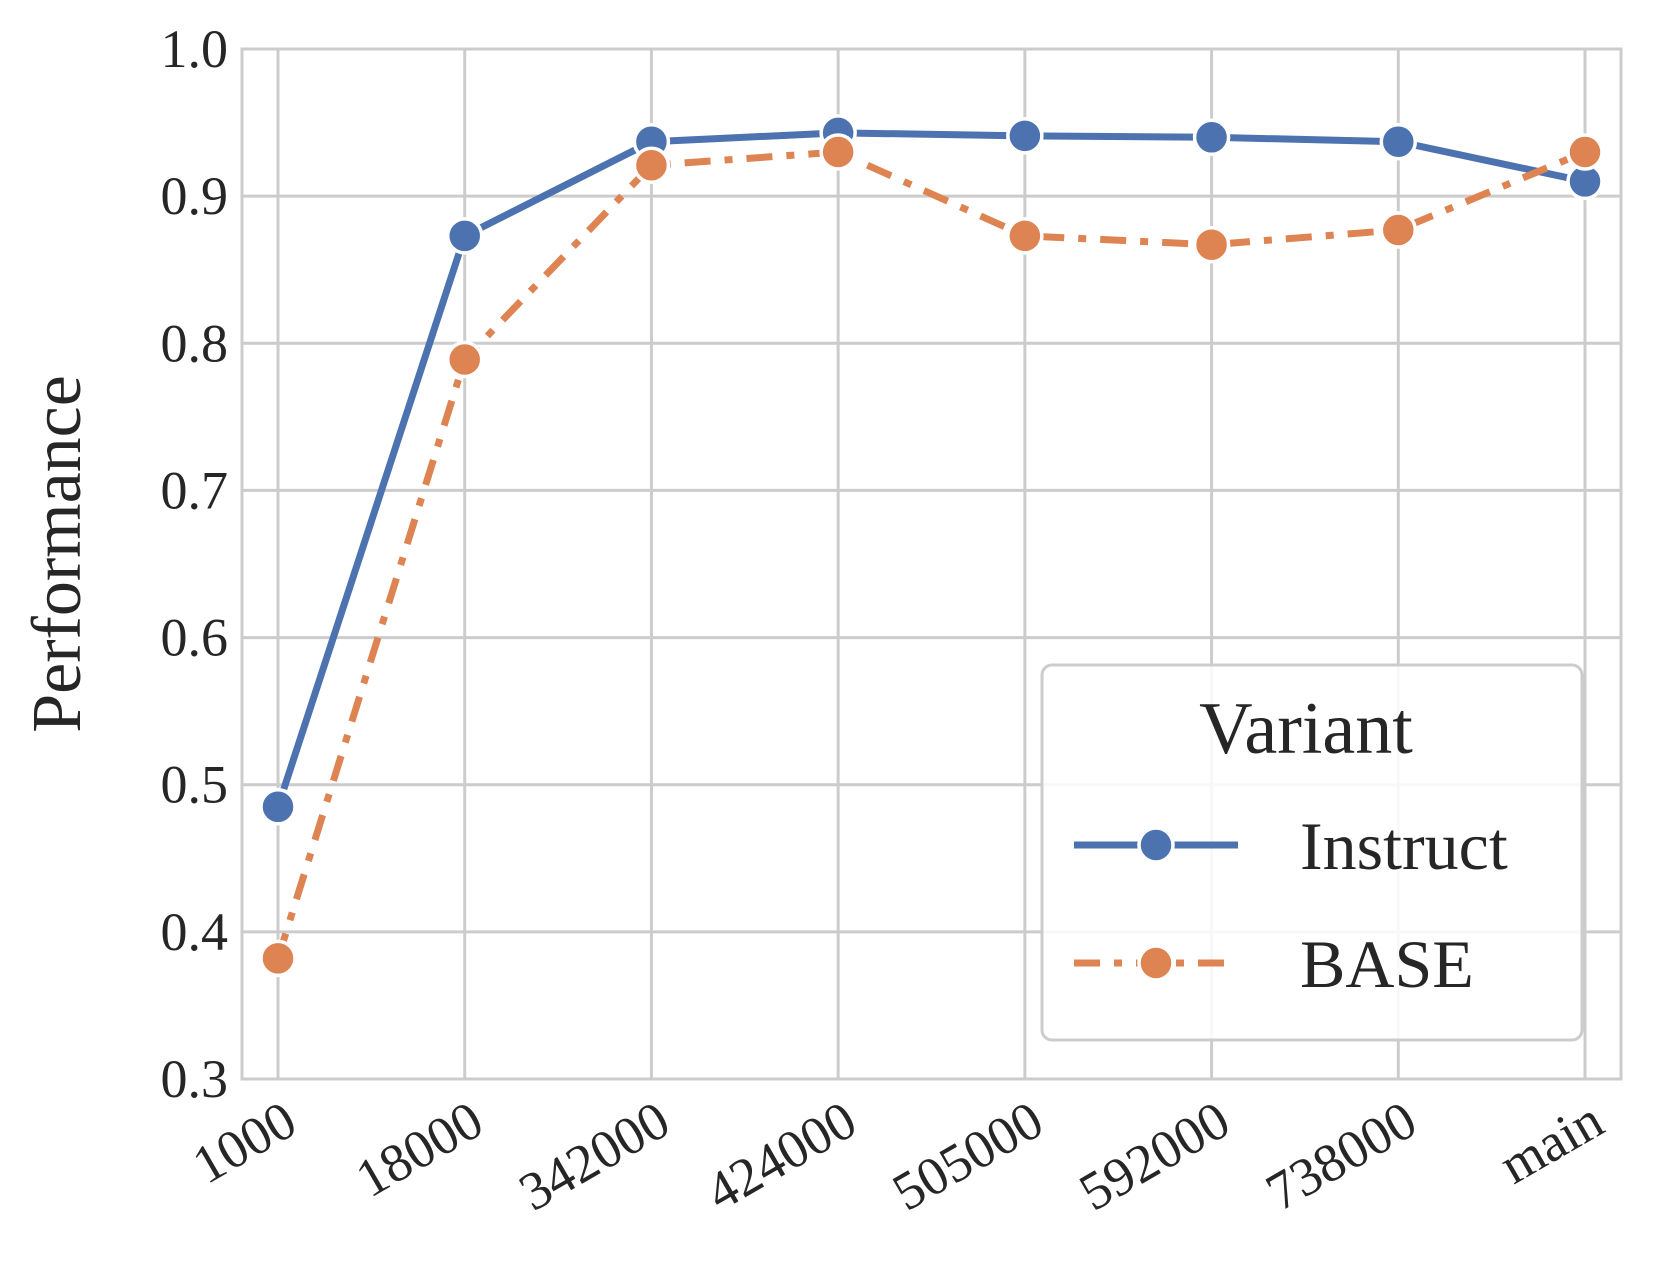 The height and width of the screenshot is (1276, 1661). Describe the element at coordinates (781, 1155) in the screenshot. I see `x-tick-label: 424000` at that location.